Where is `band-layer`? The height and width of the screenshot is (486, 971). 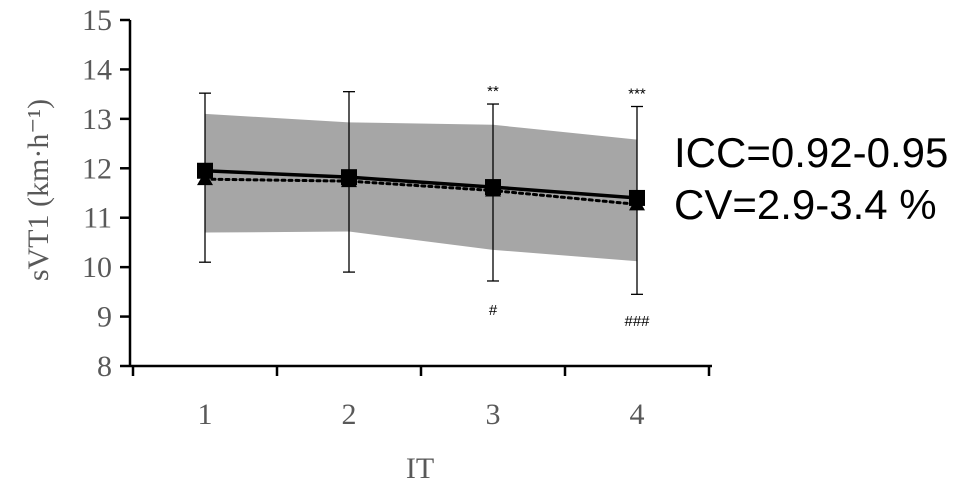
band-layer is located at coordinates (421, 187).